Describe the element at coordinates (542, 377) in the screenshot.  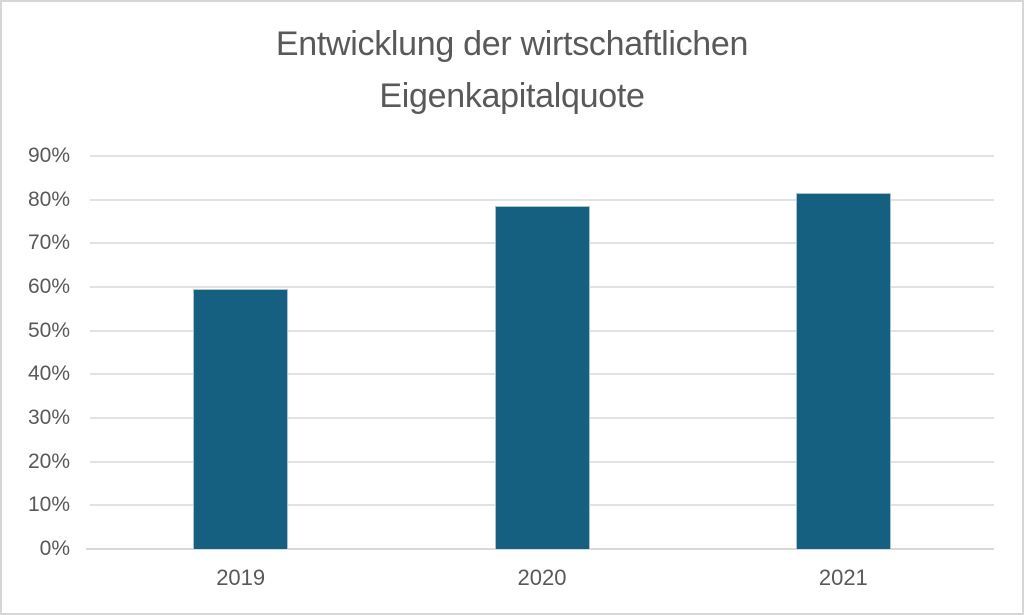
I see `bar-2020` at that location.